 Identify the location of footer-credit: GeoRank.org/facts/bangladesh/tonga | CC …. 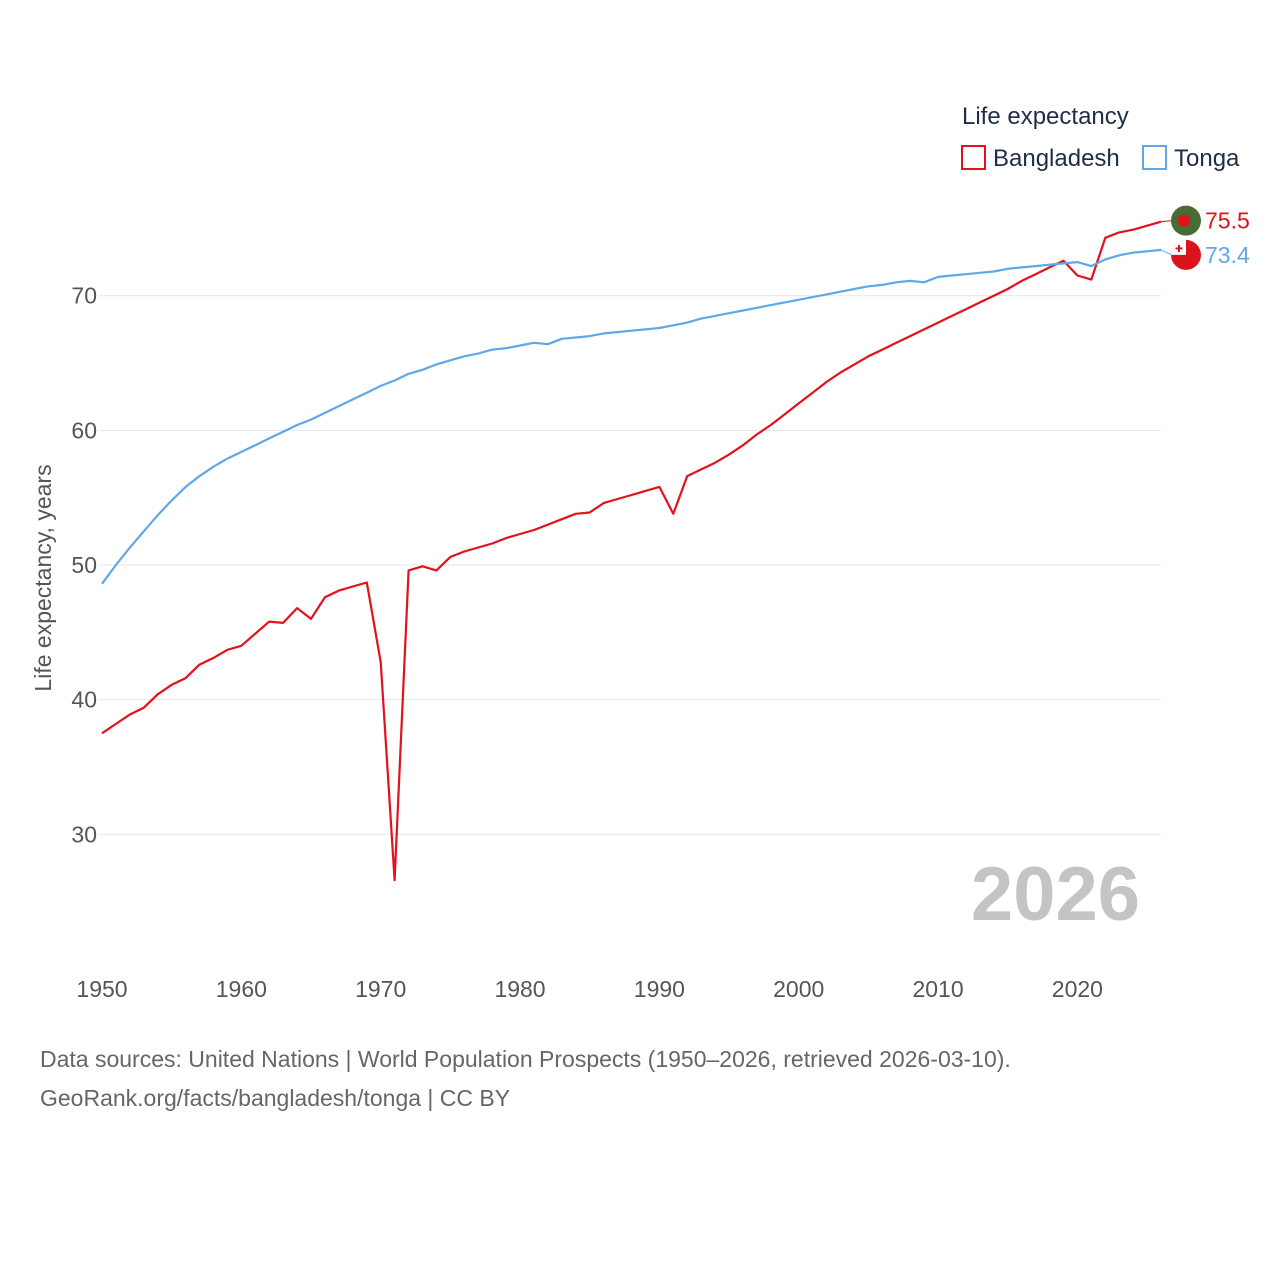
(275, 1098).